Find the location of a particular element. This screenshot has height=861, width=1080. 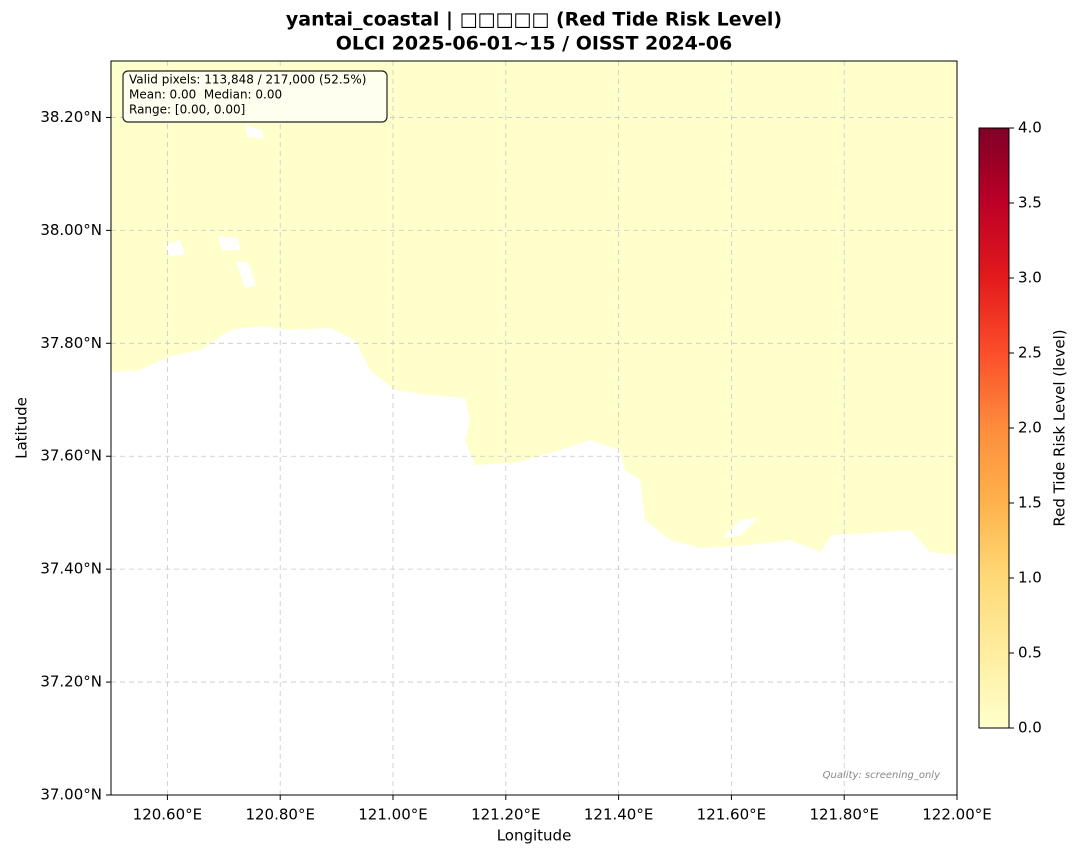

stats-line: Valid pixels: 113,848 / 217,000 (52.5%) is located at coordinates (247, 80).